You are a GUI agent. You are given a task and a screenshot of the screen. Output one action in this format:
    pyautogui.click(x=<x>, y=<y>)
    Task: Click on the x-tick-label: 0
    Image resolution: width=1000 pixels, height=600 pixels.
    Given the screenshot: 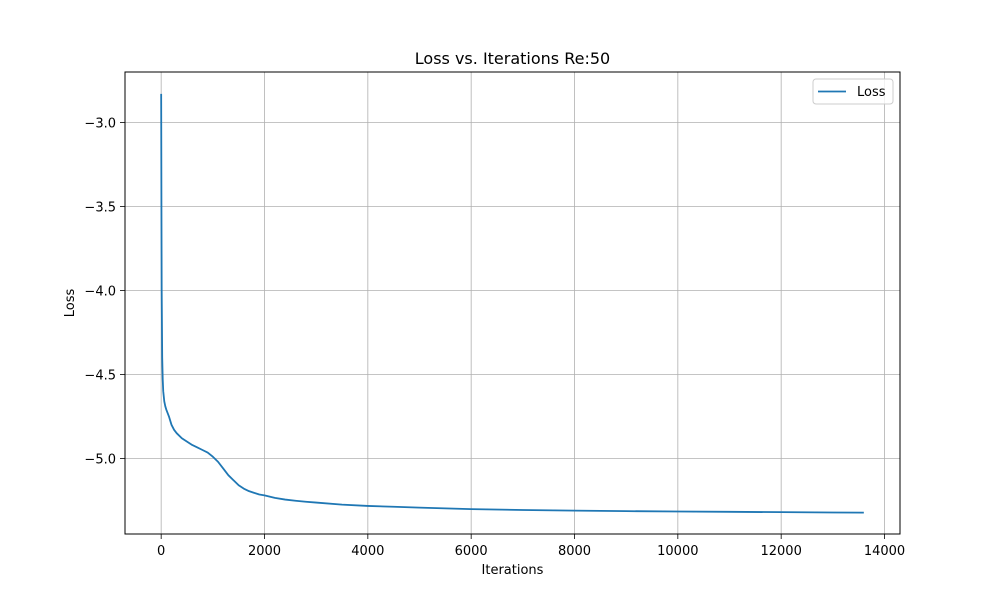 What is the action you would take?
    pyautogui.click(x=161, y=551)
    